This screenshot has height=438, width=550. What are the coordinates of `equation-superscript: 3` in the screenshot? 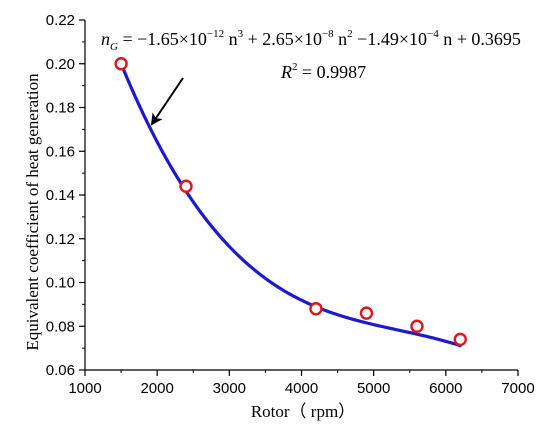 It's located at (241, 34).